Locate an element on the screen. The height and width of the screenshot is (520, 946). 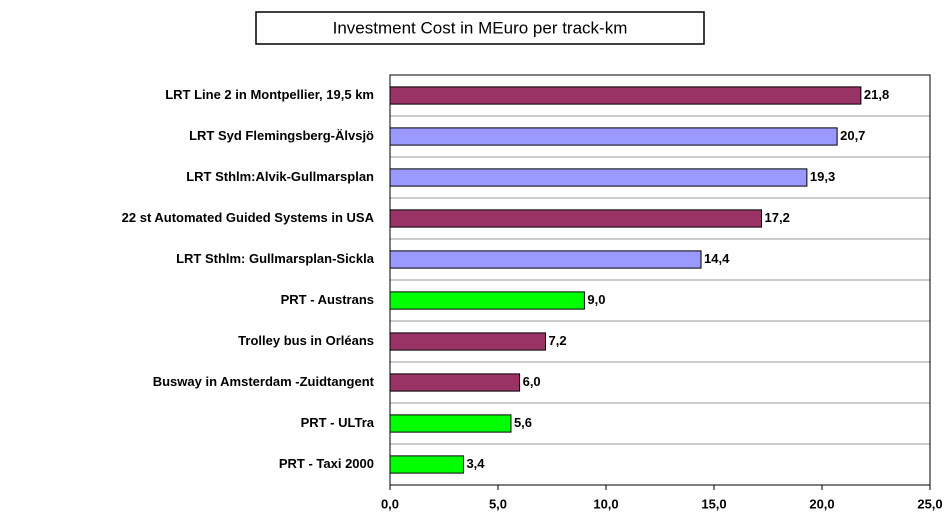
category-label: PRT - ULTra is located at coordinates (338, 422).